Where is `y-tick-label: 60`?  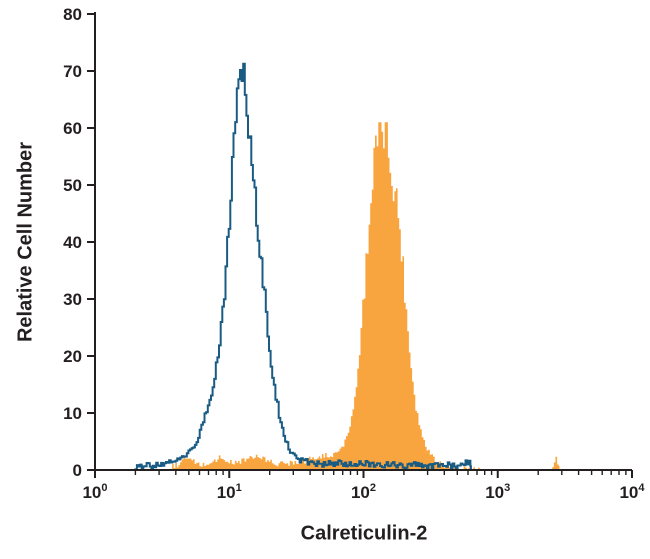
y-tick-label: 60 is located at coordinates (72, 128).